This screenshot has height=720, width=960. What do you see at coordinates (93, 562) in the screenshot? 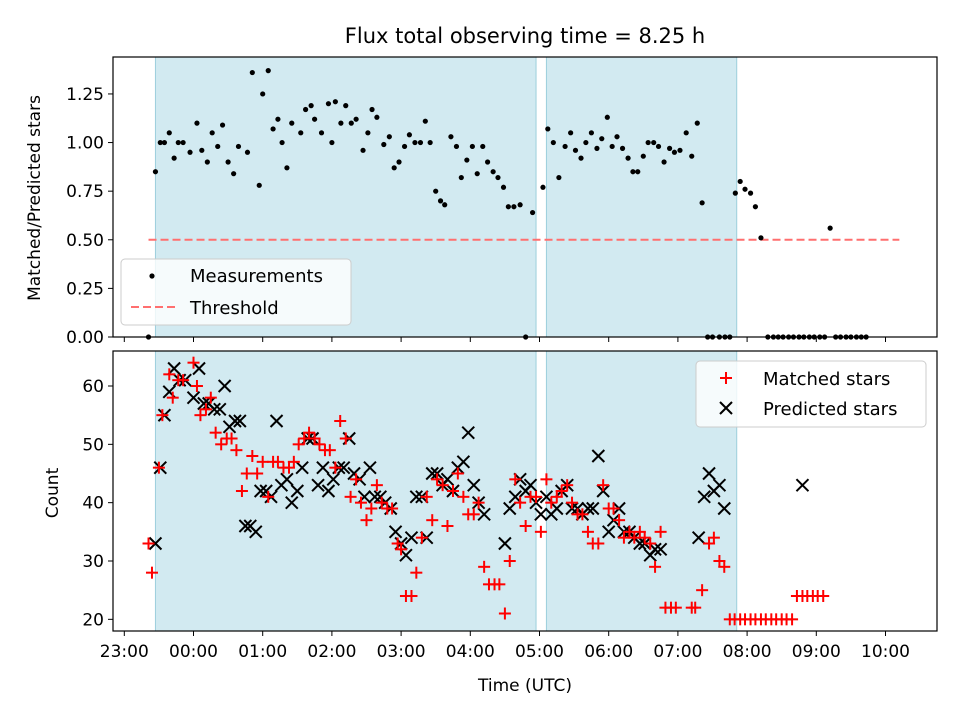
I see `y-tick-label: 30` at bounding box center [93, 562].